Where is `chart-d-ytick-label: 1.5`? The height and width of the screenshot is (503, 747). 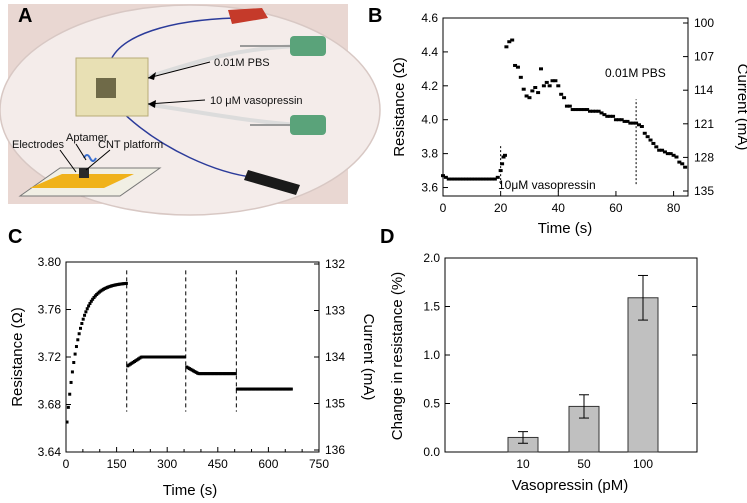 chart-d-ytick-label: 1.5 is located at coordinates (431, 307).